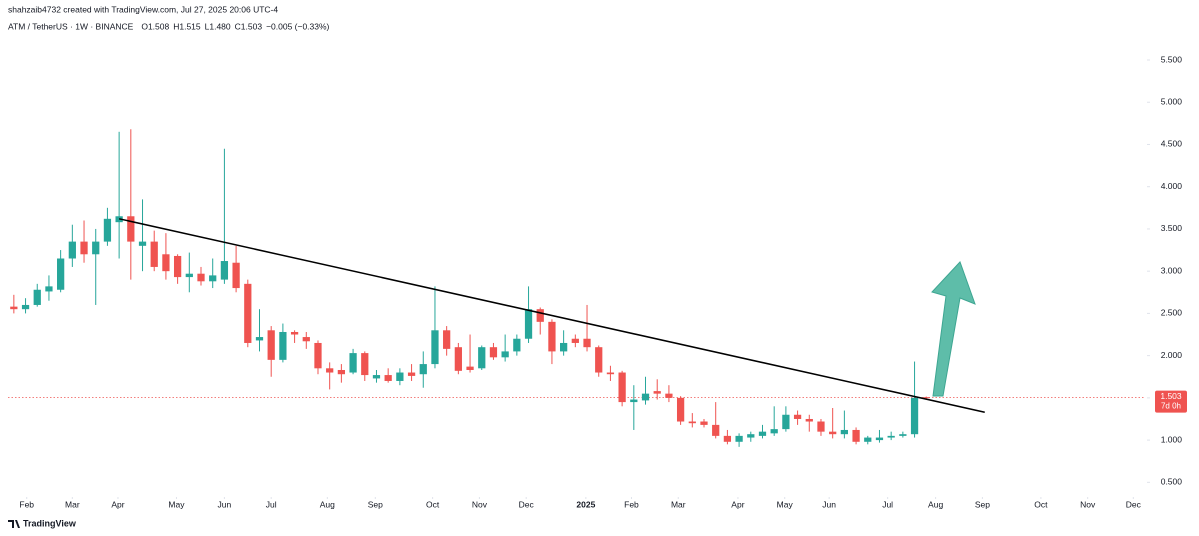 This screenshot has width=1199, height=536. Describe the element at coordinates (187, 26) in the screenshot. I see `ohlc-legend: H1.515` at that location.